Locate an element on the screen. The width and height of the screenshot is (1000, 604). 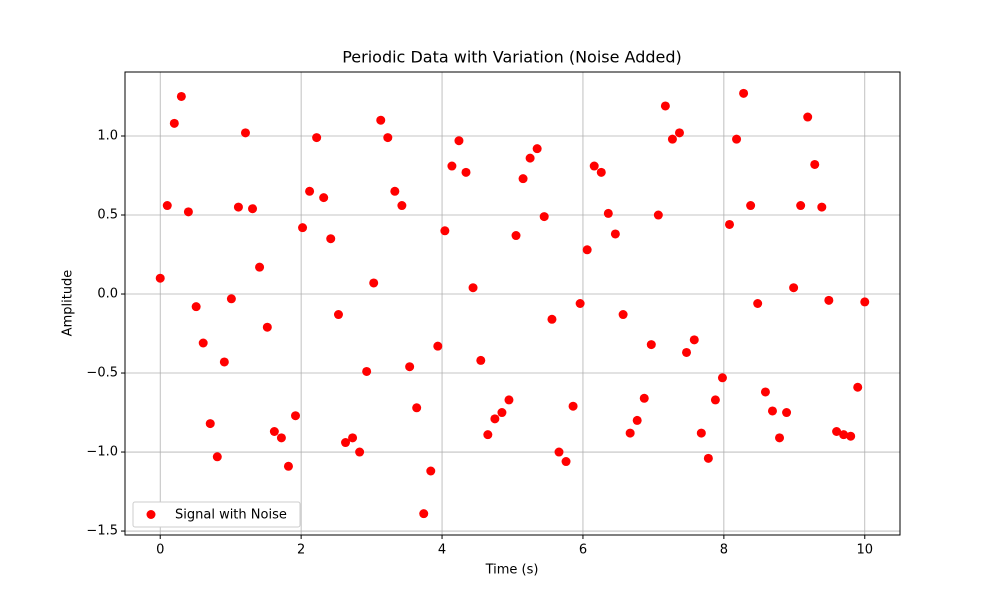
x-tick-label: 6 is located at coordinates (583, 550).